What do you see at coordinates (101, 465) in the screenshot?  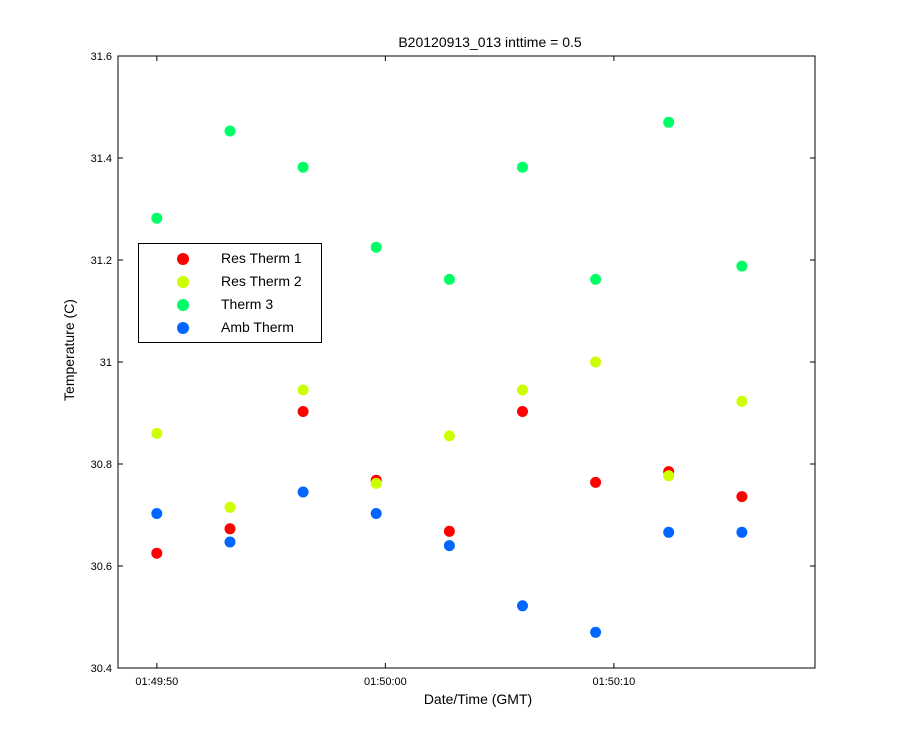 I see `y-tick-label: 30.8` at bounding box center [101, 465].